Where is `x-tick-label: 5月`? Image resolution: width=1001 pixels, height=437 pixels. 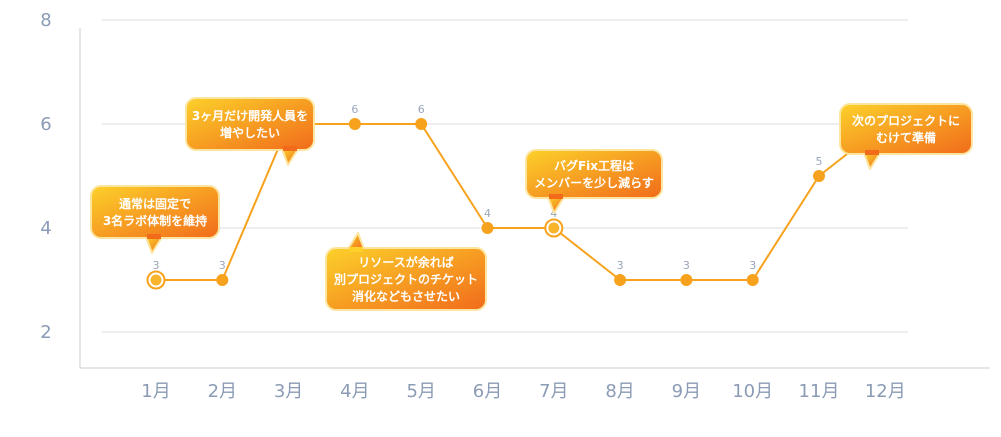 x-tick-label: 5月 is located at coordinates (420, 391).